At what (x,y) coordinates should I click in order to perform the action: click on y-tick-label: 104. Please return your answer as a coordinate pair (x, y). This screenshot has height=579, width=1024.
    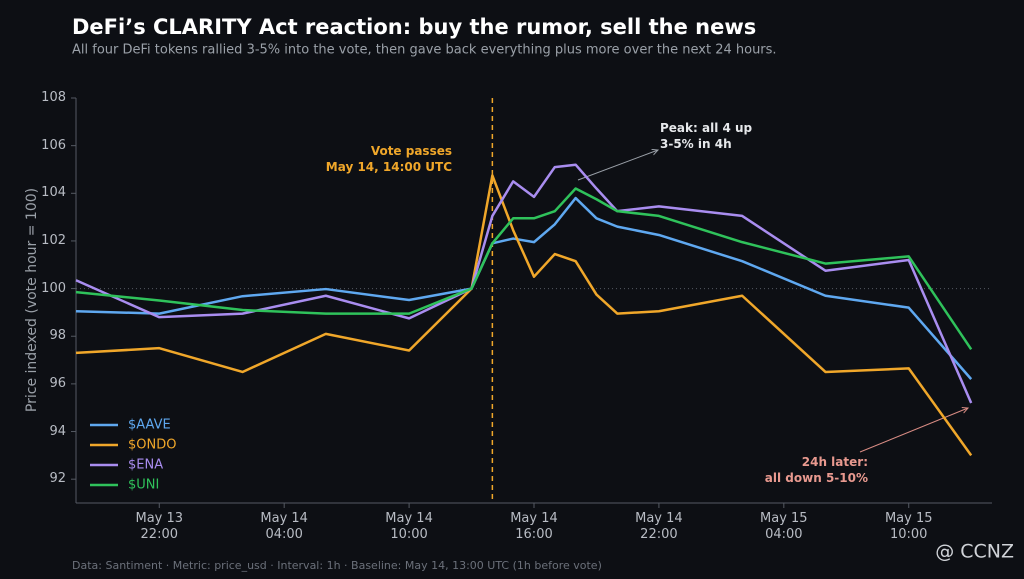
    Looking at the image, I should click on (53, 193).